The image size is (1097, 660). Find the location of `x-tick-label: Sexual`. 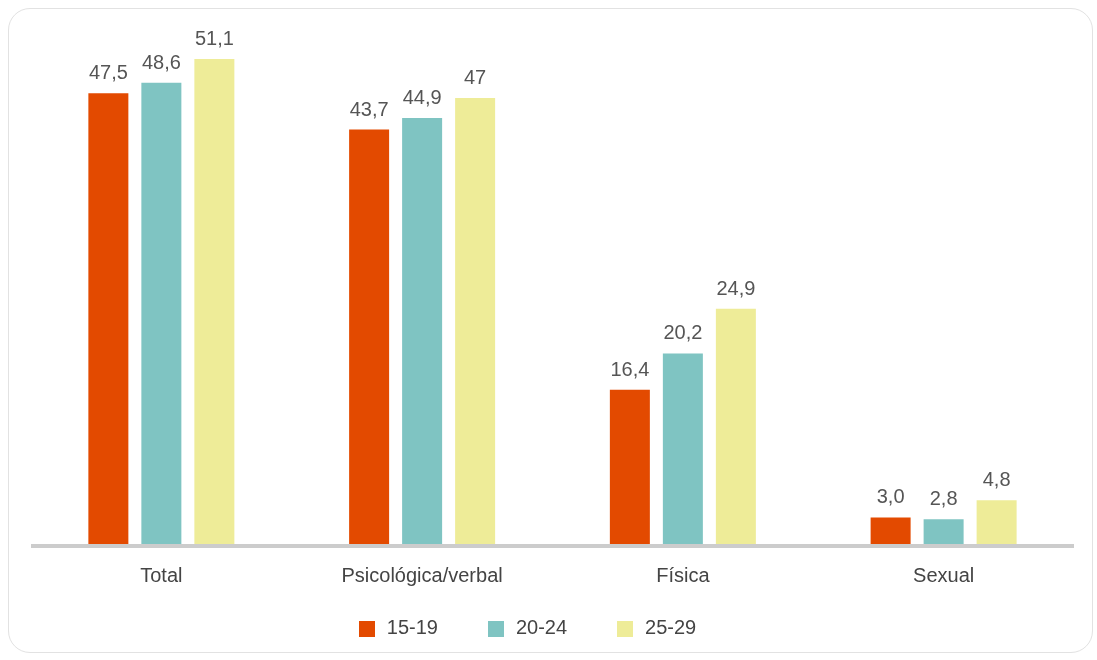

x-tick-label: Sexual is located at coordinates (944, 575).